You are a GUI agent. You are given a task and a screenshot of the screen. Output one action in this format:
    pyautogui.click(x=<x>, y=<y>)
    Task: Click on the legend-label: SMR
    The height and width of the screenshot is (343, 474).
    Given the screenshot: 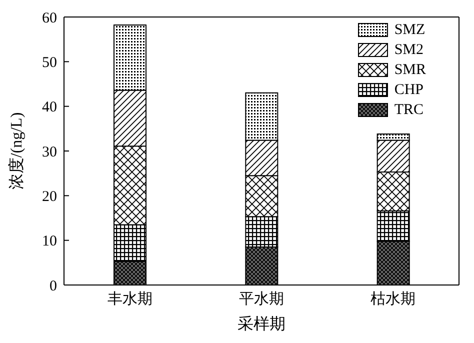 What is the action you would take?
    pyautogui.click(x=410, y=70)
    